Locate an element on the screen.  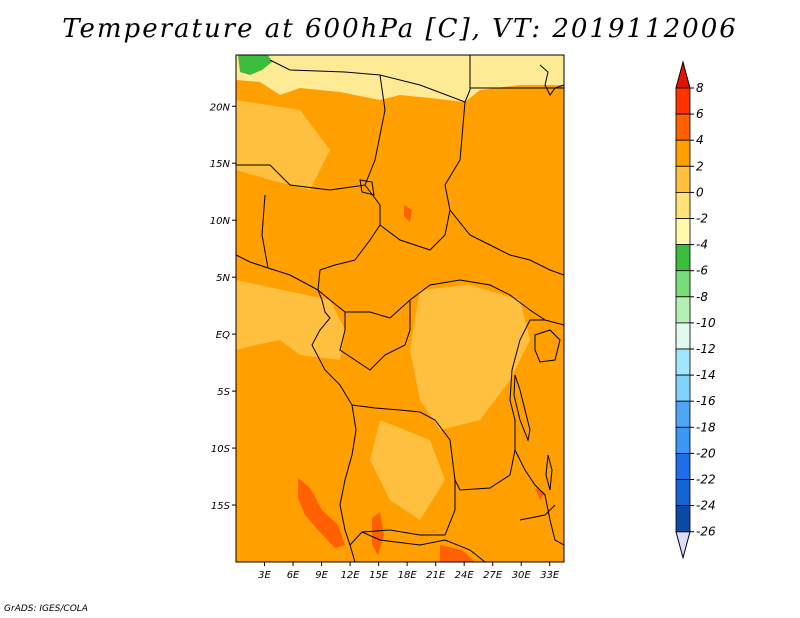
colorbar-label: 4 is located at coordinates (700, 140).